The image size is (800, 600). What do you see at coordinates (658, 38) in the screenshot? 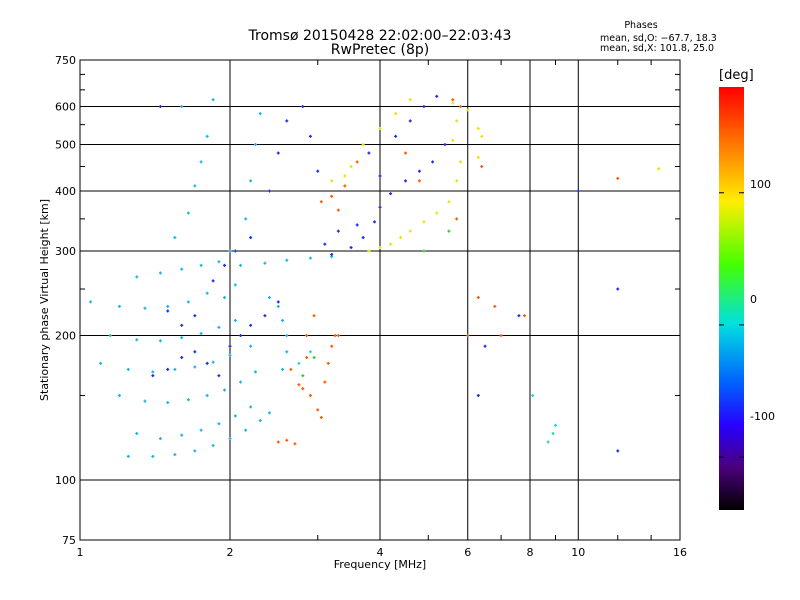
I see `phases-o-stats: mean, sd,O: −67.7, 18.3` at bounding box center [658, 38].